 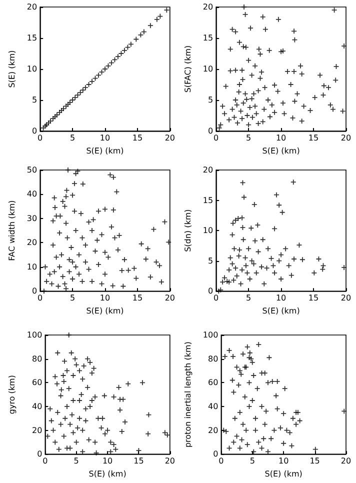 What do you see at coordinates (188, 395) in the screenshot?
I see `y-axis-title: proton inertial length (km)` at bounding box center [188, 395].